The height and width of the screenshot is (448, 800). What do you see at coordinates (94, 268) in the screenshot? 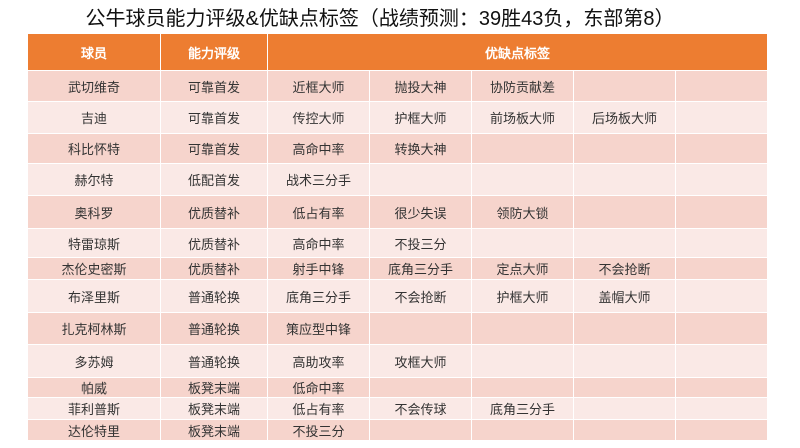
I see `player-cell: 杰伦史密斯` at bounding box center [94, 268].